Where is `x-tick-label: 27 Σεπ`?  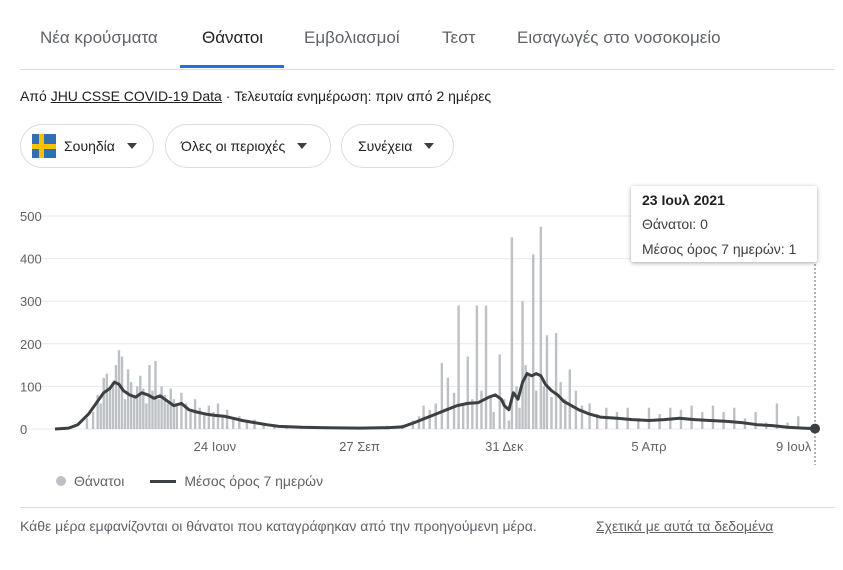
x-tick-label: 27 Σεπ is located at coordinates (359, 446).